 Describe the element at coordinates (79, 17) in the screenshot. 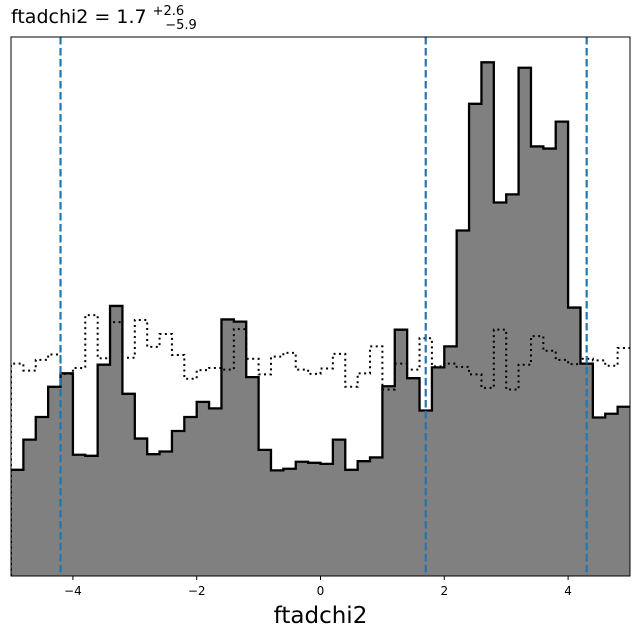

I see `title-main: ftadchi2 = 1.7` at that location.